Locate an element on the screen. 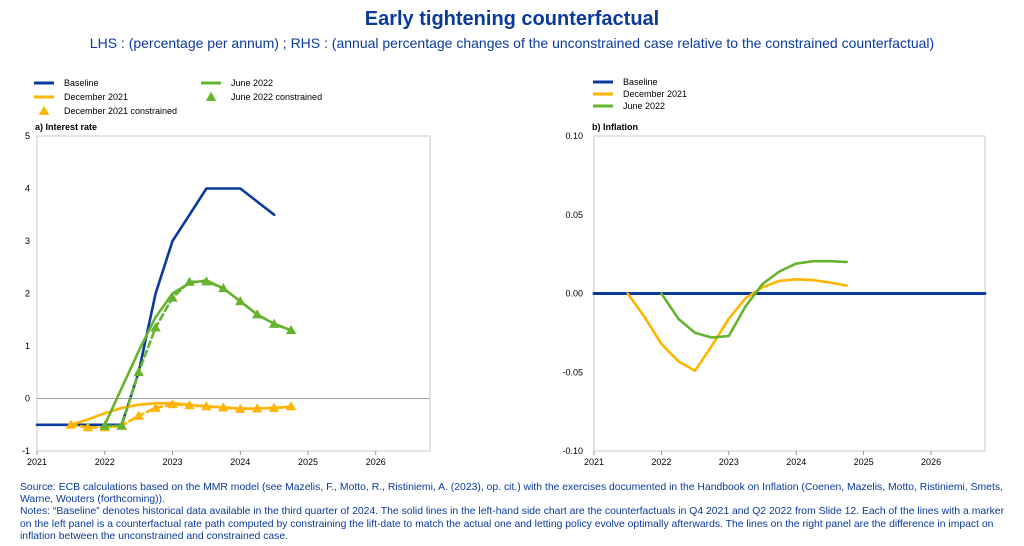  y-tick-label: 2 is located at coordinates (27, 294).